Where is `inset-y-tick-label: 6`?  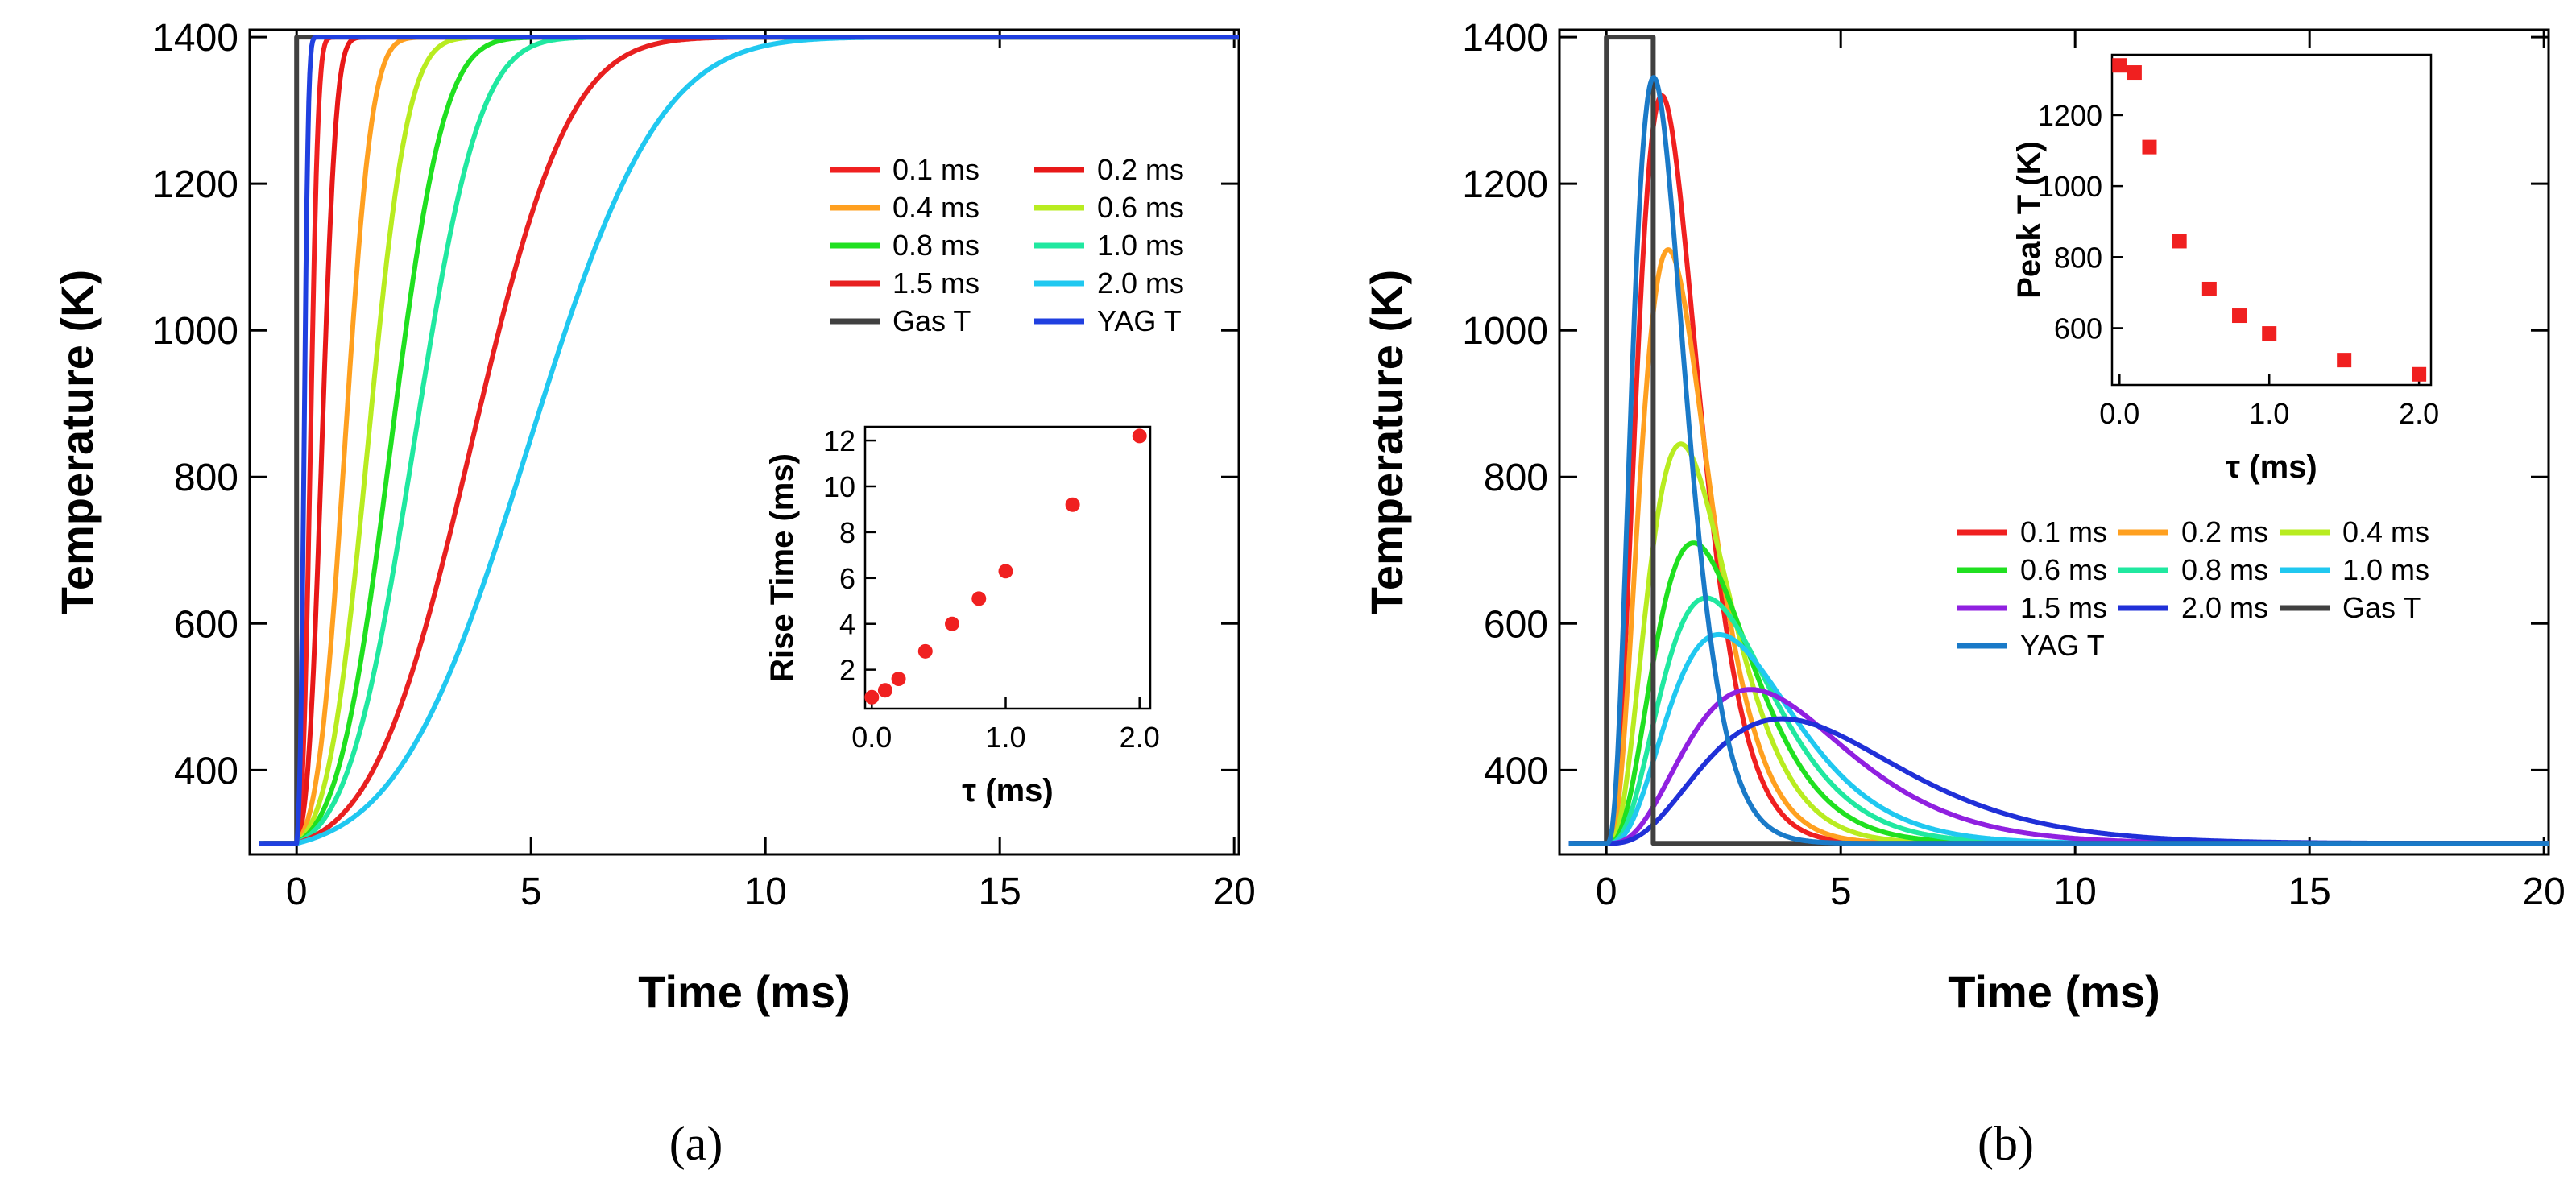 inset-y-tick-label: 6 is located at coordinates (847, 578).